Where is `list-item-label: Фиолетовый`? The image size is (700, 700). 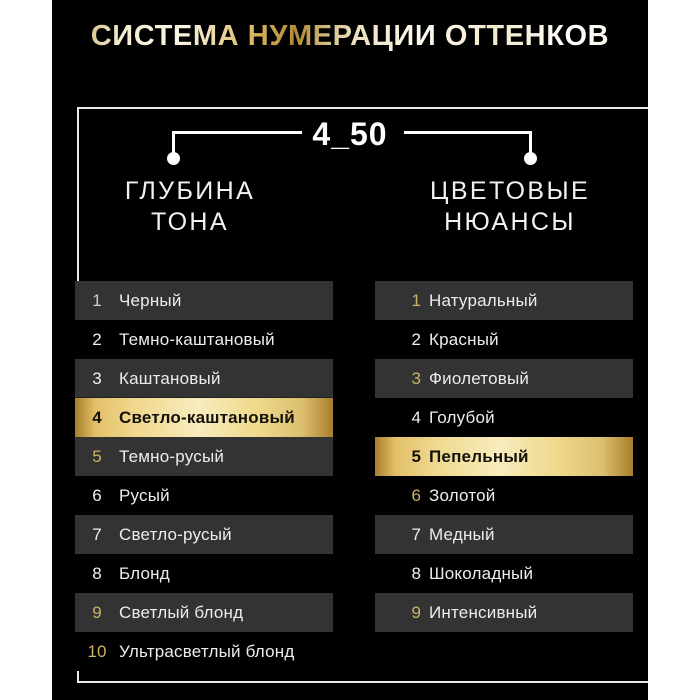
list-item-label: Фиолетовый is located at coordinates (479, 378).